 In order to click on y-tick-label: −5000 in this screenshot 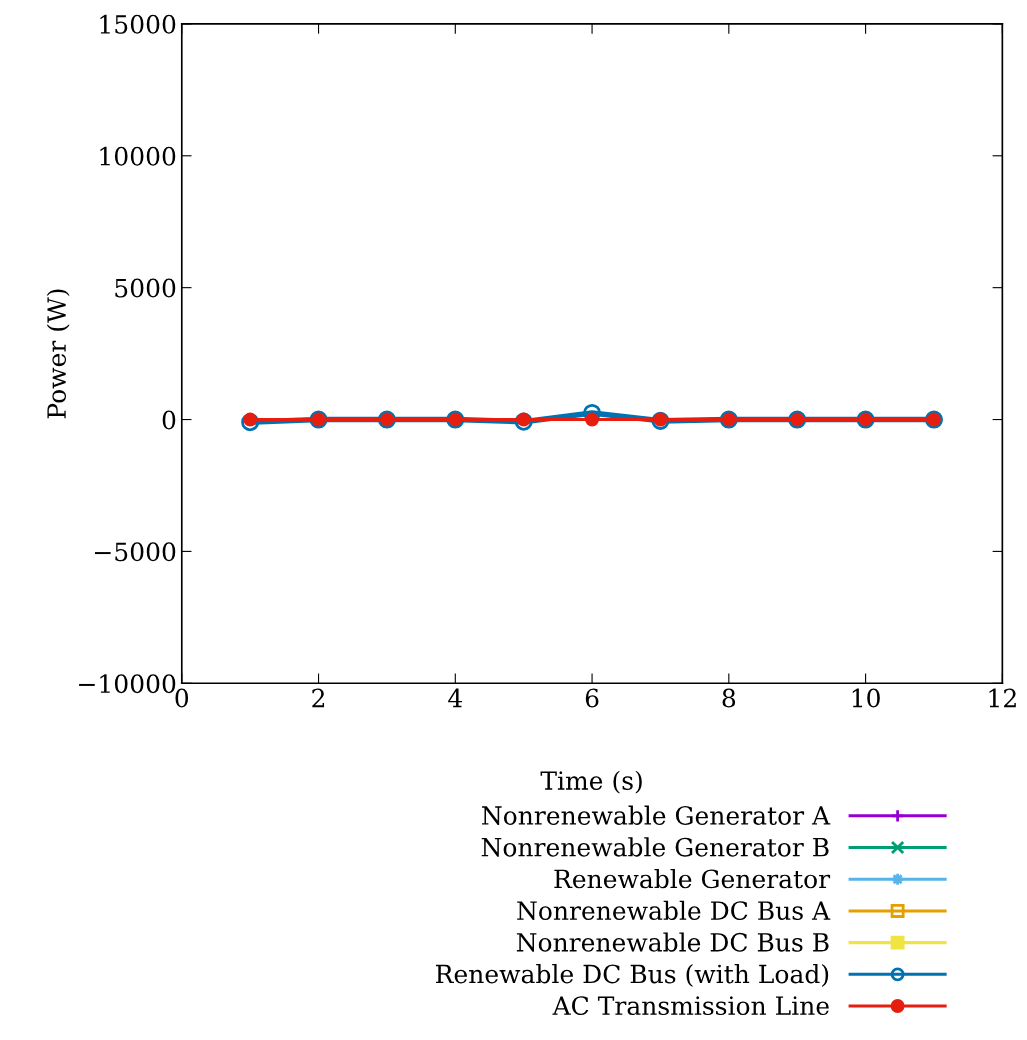, I will do `click(135, 552)`.